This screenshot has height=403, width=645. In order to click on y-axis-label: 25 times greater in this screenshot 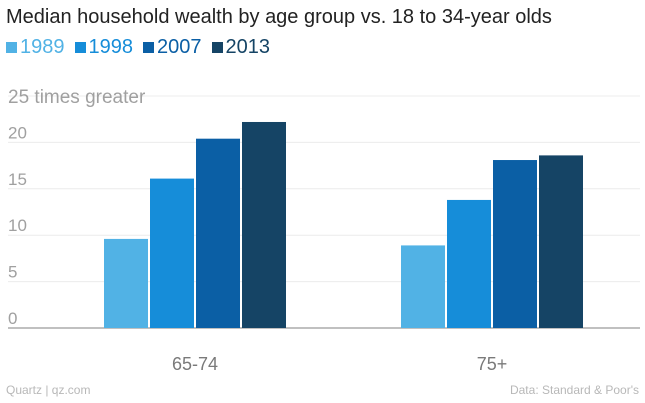, I will do `click(77, 97)`.